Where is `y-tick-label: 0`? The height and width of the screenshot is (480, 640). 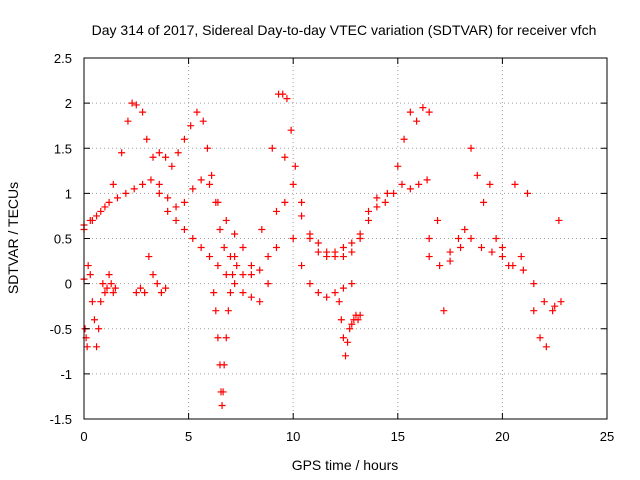 y-tick-label: 0 is located at coordinates (68, 284).